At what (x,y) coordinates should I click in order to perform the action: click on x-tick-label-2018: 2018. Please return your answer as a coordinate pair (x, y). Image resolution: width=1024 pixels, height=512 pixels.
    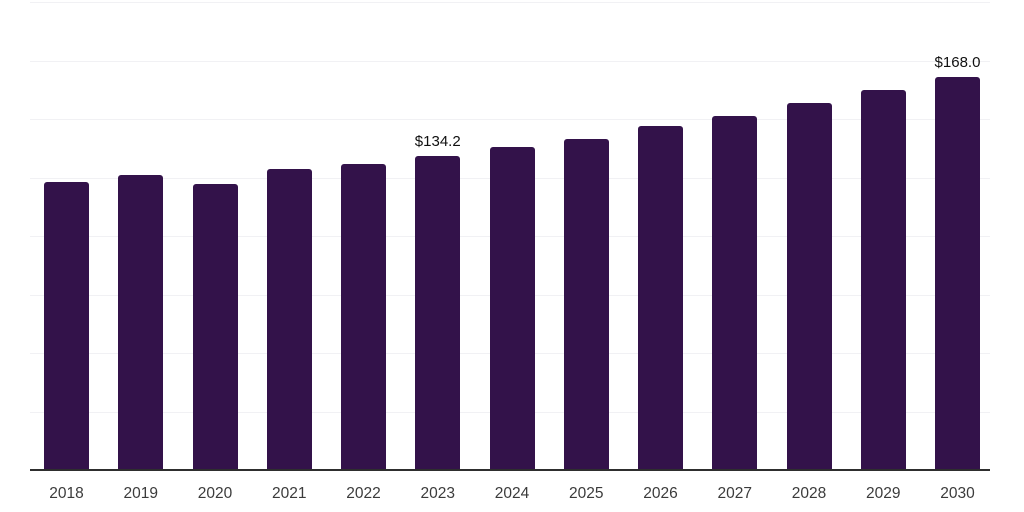
    Looking at the image, I should click on (66, 493).